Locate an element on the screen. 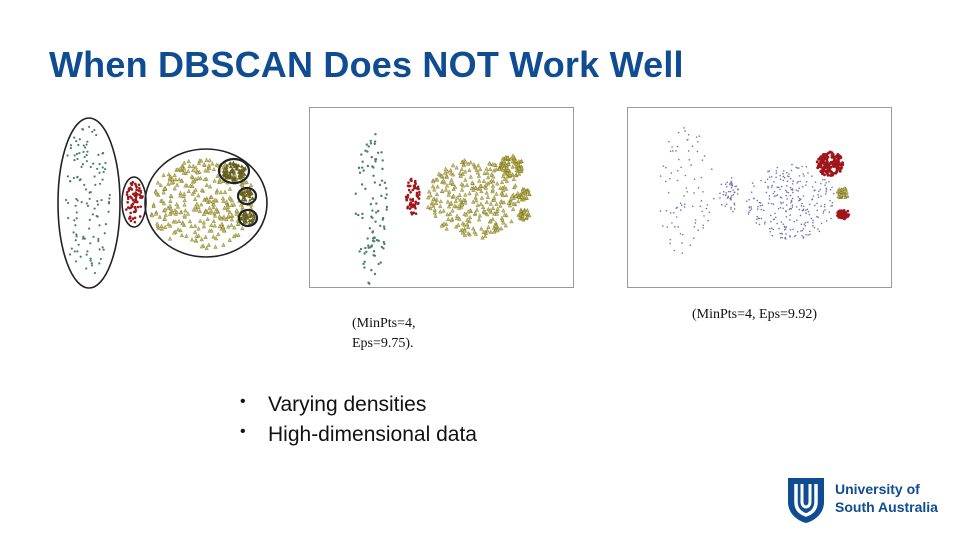 The width and height of the screenshot is (960, 540). caption-eps-9-92: (MinPts=4, Eps=9.92) is located at coordinates (755, 314).